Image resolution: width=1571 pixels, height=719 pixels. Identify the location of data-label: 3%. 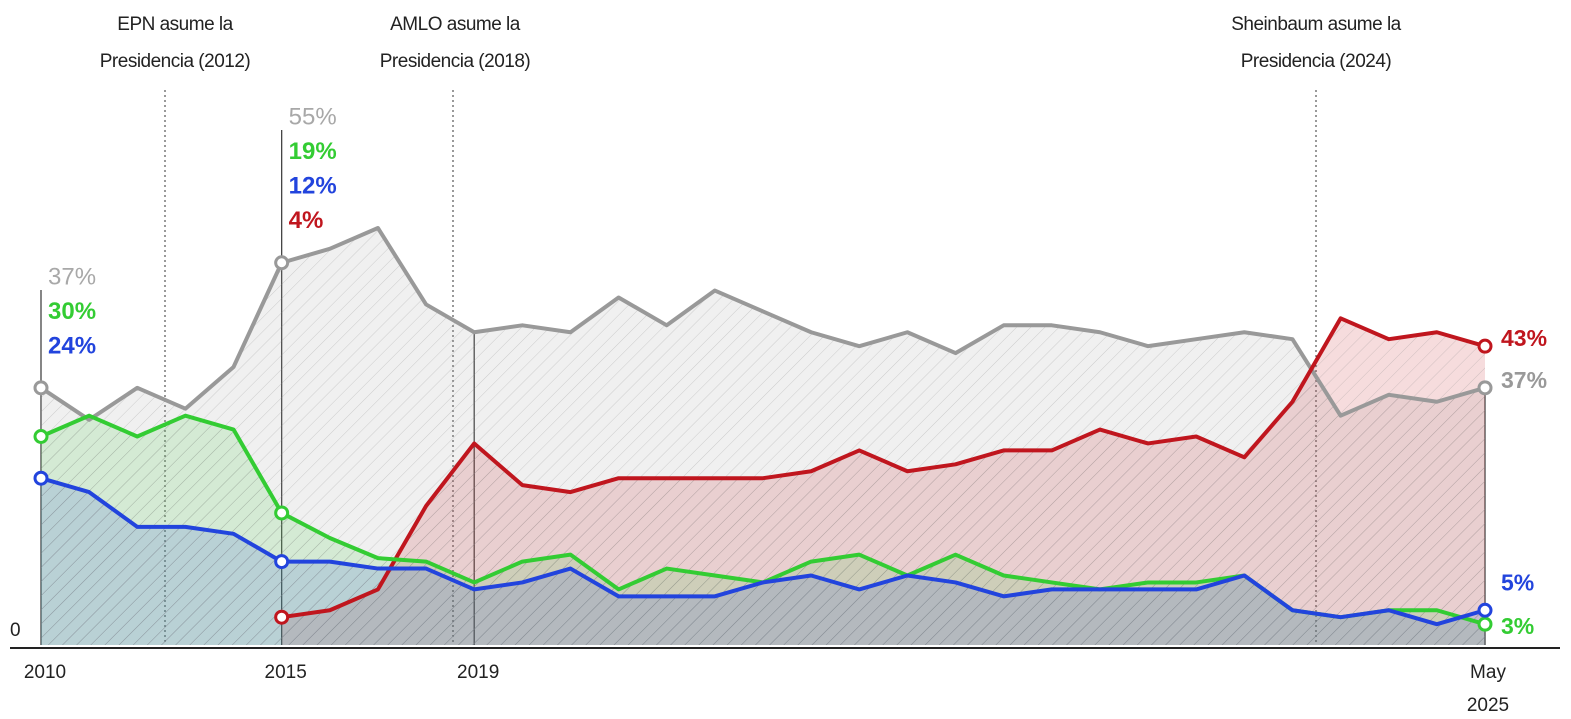
(1517, 626).